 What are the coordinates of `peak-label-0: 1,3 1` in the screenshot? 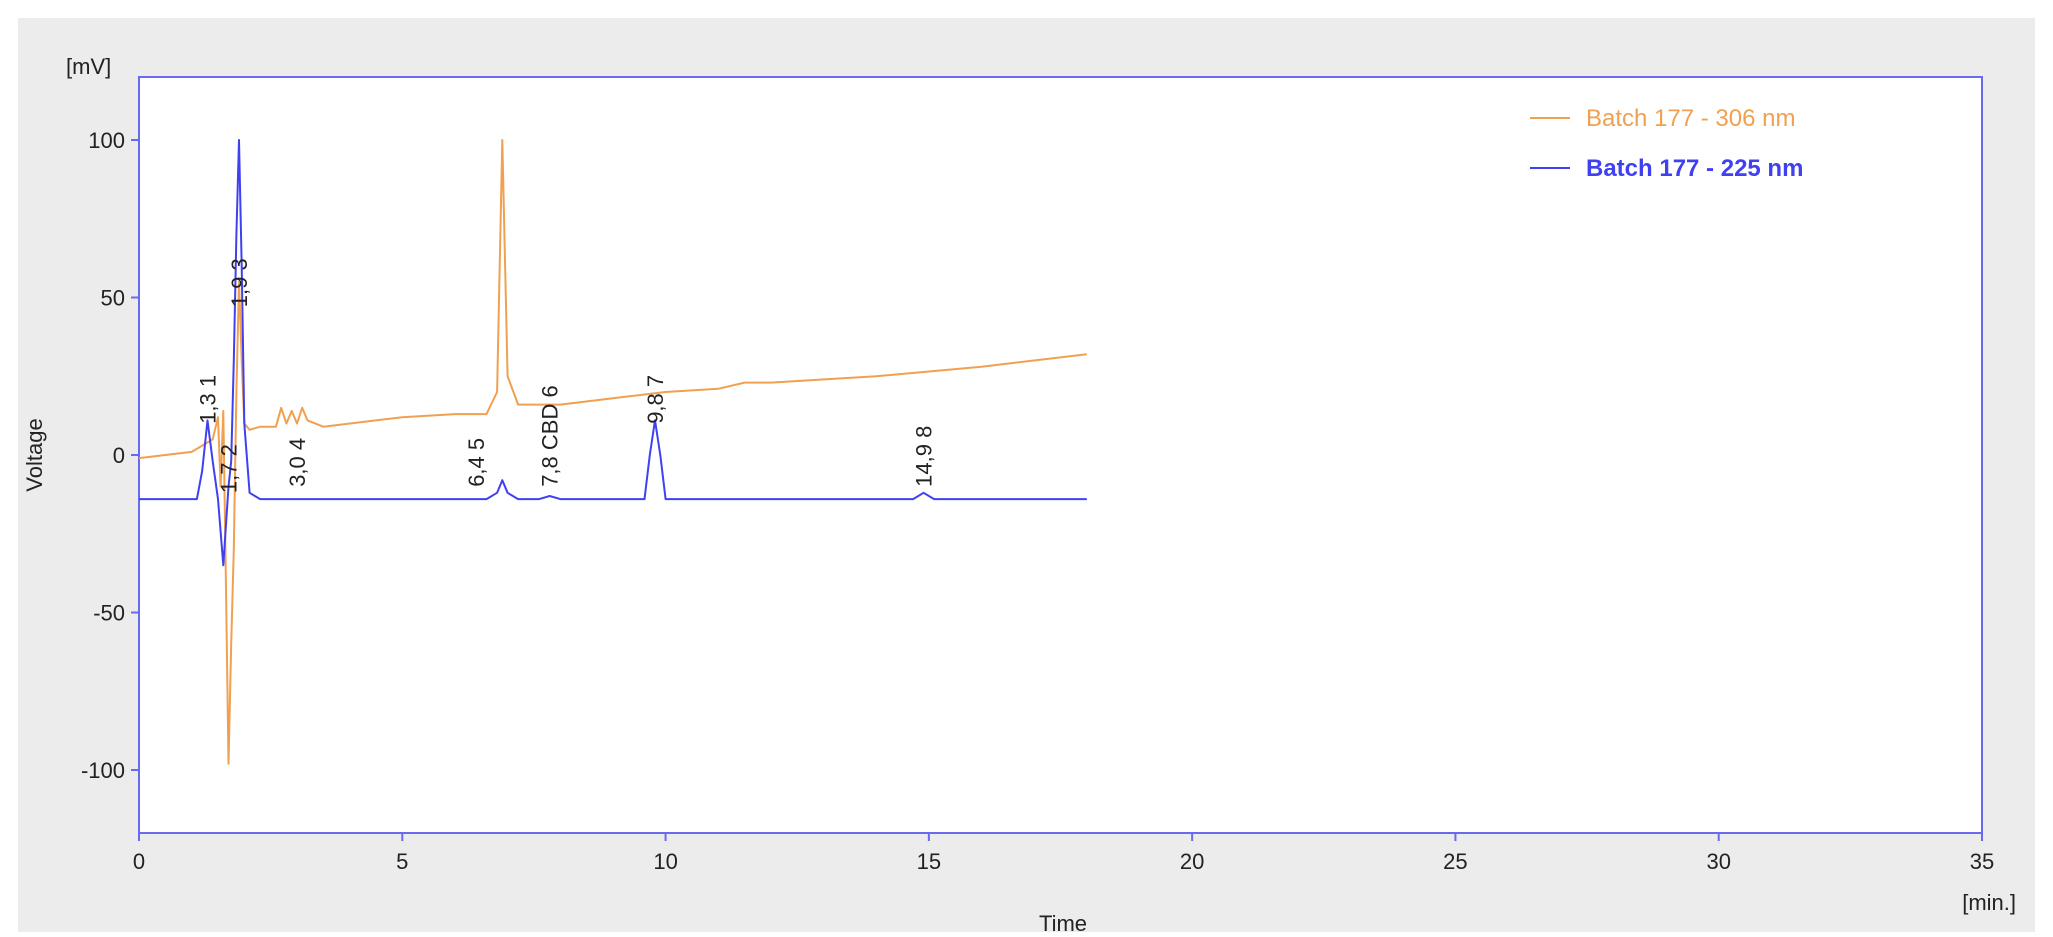 It's located at (207, 399).